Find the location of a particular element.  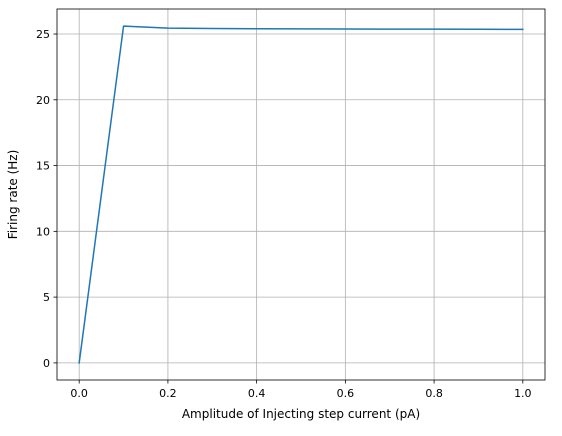

y-tick-label: 20 is located at coordinates (43, 100).